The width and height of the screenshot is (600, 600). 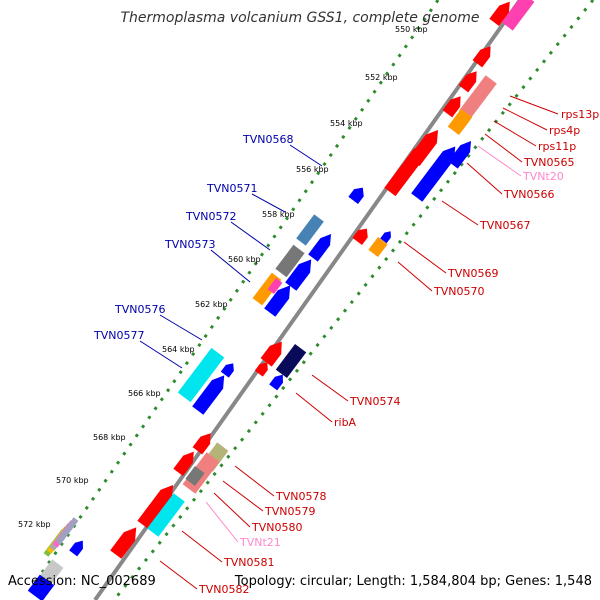 What do you see at coordinates (223, 589) in the screenshot?
I see `gene-label: TVN0582` at bounding box center [223, 589].